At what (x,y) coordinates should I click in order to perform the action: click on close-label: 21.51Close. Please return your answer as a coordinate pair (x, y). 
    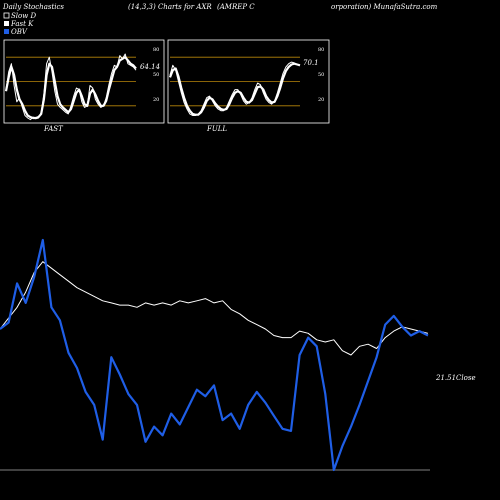
    Looking at the image, I should click on (455, 378).